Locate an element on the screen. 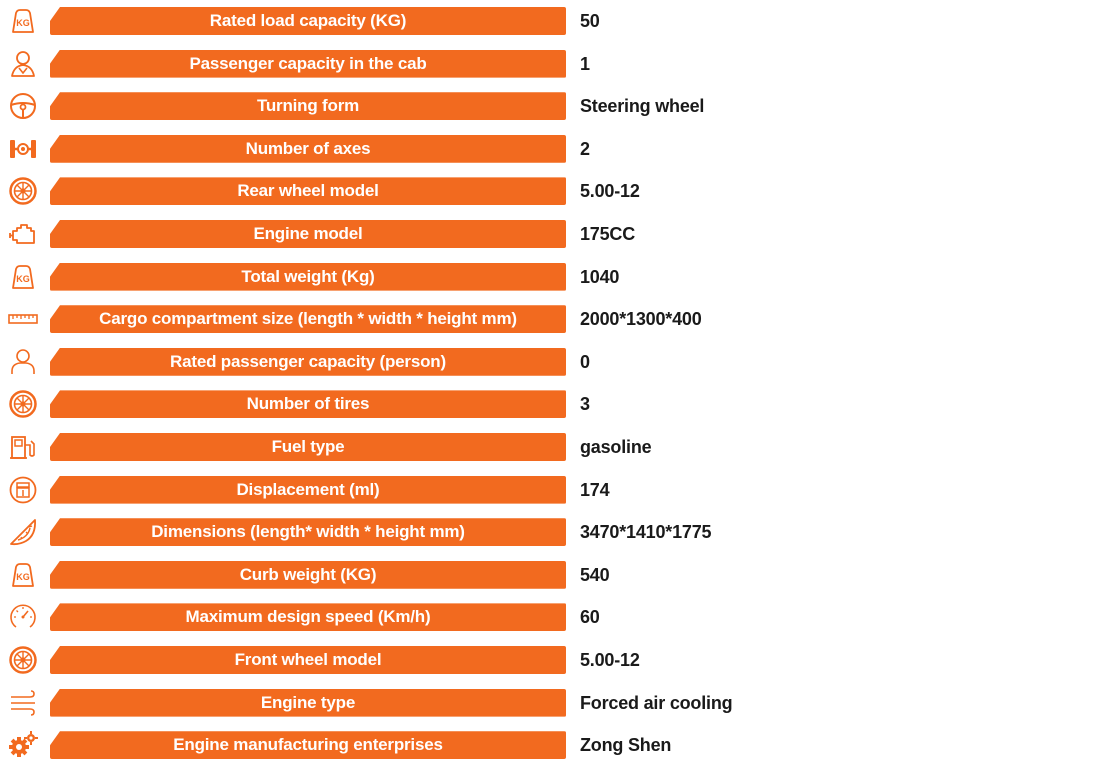 The image size is (1100, 784). fuel-pump-icon is located at coordinates (23, 447).